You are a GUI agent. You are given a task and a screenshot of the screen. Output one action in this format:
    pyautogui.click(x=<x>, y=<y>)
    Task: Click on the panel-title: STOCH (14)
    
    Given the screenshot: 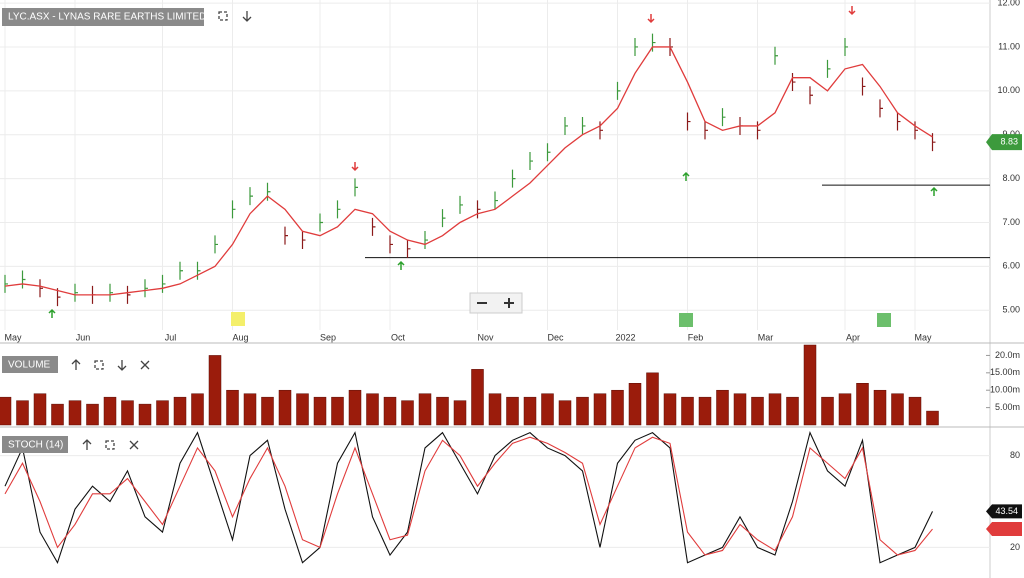 What is the action you would take?
    pyautogui.click(x=35, y=445)
    